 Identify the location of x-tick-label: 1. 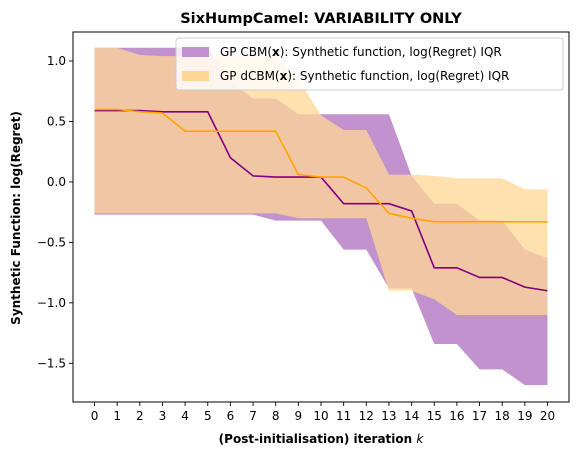
(117, 416).